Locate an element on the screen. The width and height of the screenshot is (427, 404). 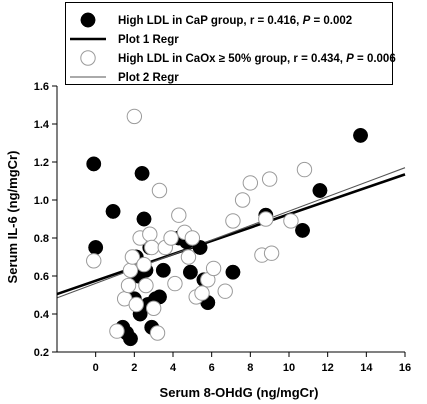
x-tick-label: 12 is located at coordinates (328, 368).